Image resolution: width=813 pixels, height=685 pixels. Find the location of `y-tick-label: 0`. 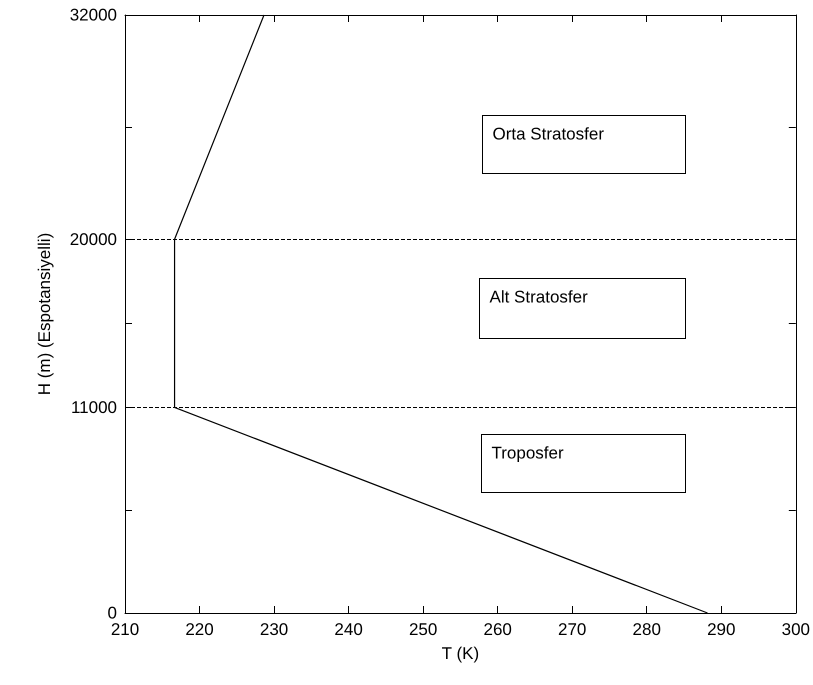

y-tick-label: 0 is located at coordinates (112, 613).